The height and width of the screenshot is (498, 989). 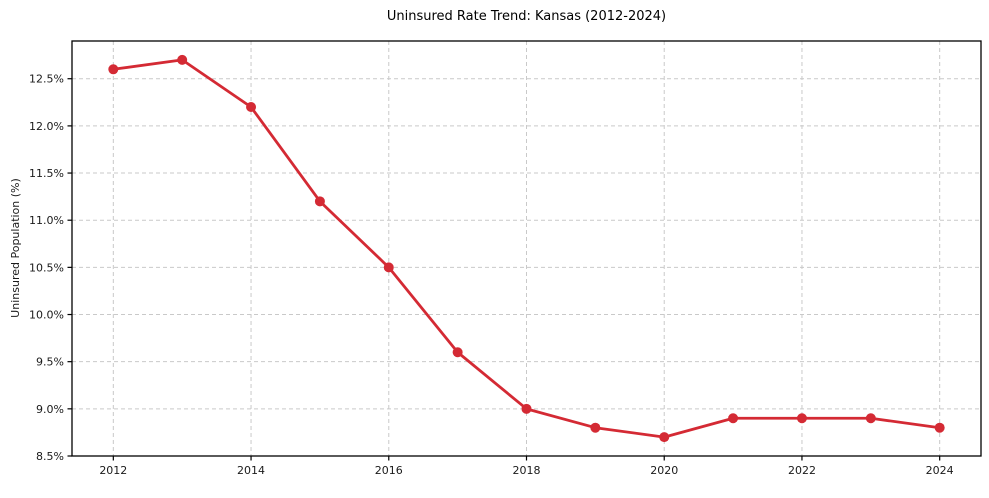 I want to click on y-tick-label: 8.5%, so click(x=50, y=456).